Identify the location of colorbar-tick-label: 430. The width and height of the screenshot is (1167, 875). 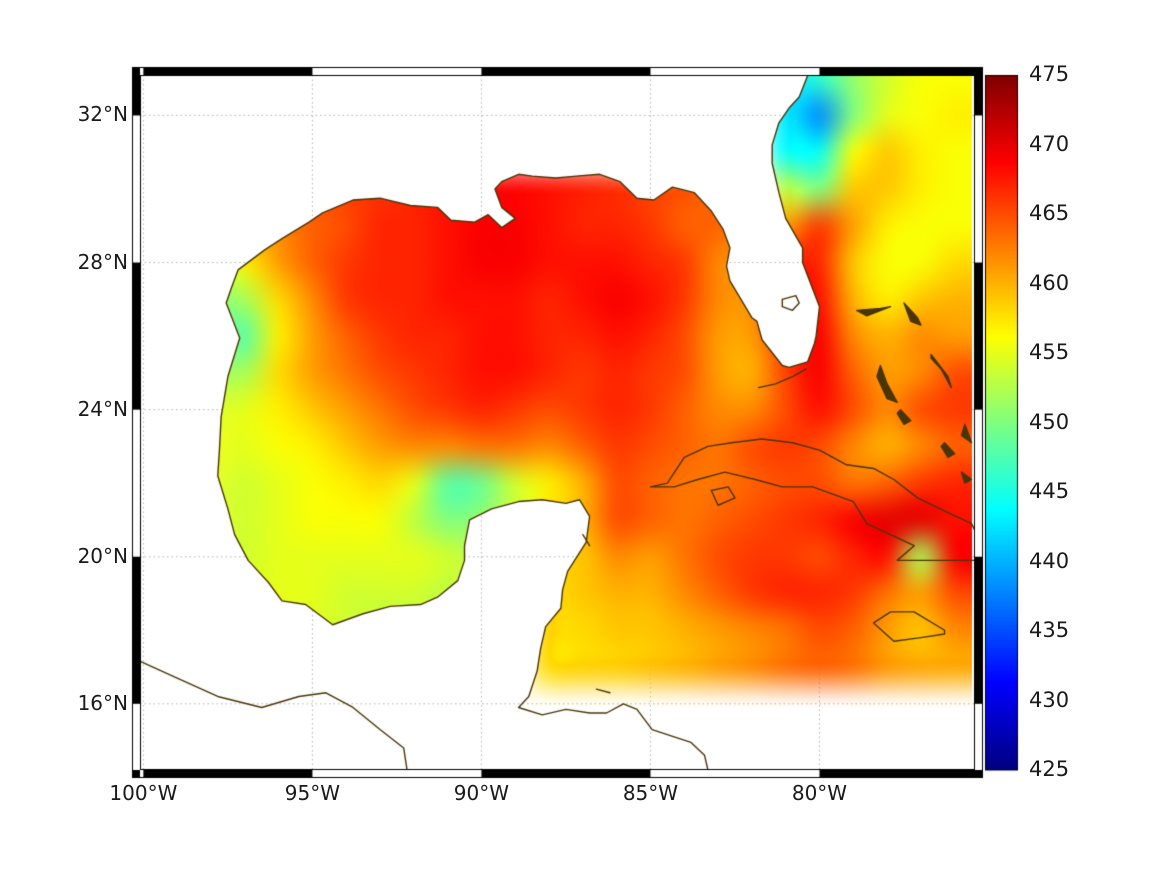
(1049, 699).